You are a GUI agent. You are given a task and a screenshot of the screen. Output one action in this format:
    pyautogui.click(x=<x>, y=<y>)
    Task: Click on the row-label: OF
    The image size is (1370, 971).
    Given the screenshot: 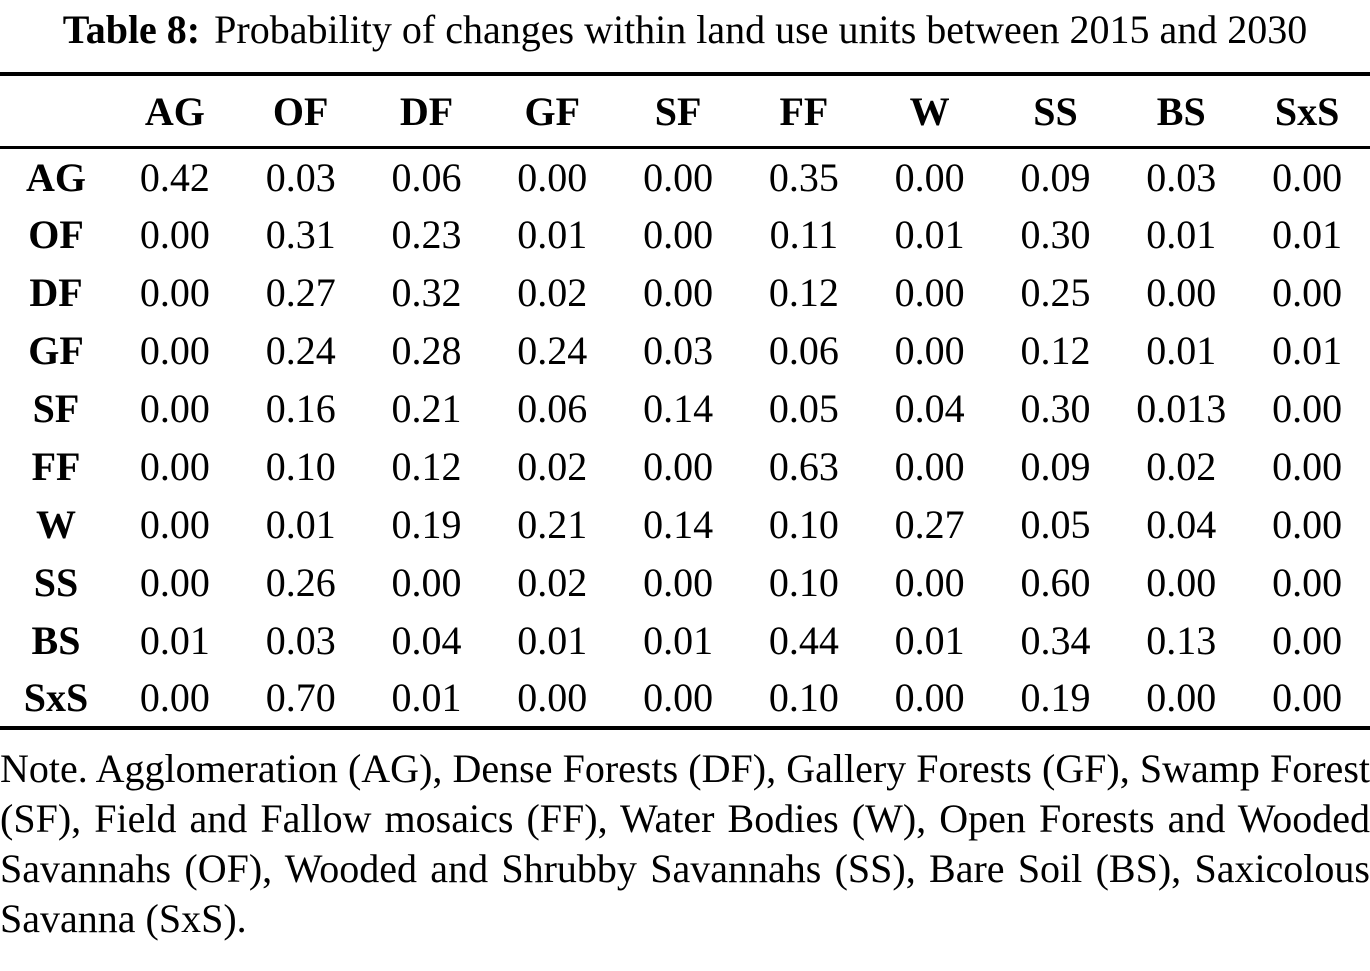 What is the action you would take?
    pyautogui.click(x=56, y=234)
    